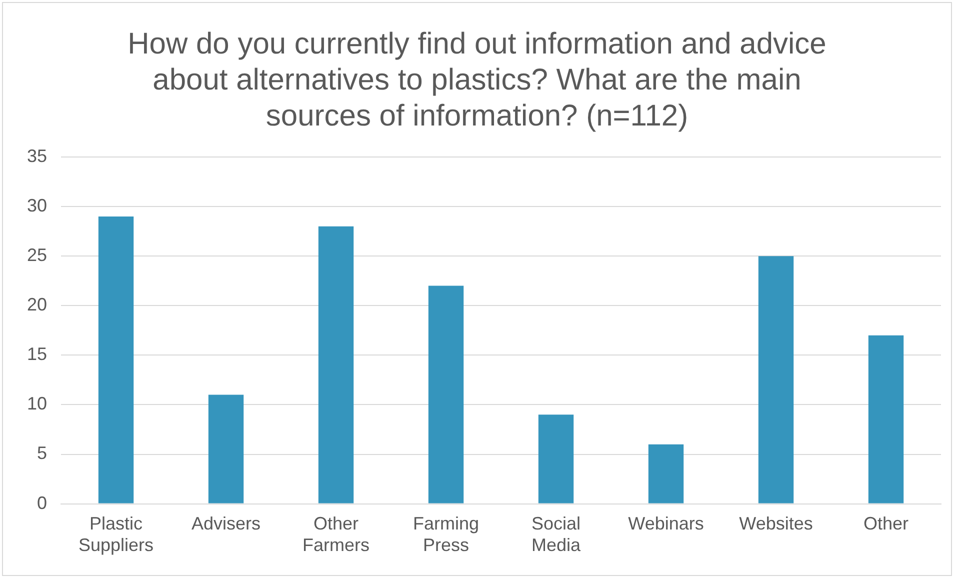 This screenshot has width=954, height=578. Describe the element at coordinates (336, 535) in the screenshot. I see `x-tick-label: Other Farmers` at that location.